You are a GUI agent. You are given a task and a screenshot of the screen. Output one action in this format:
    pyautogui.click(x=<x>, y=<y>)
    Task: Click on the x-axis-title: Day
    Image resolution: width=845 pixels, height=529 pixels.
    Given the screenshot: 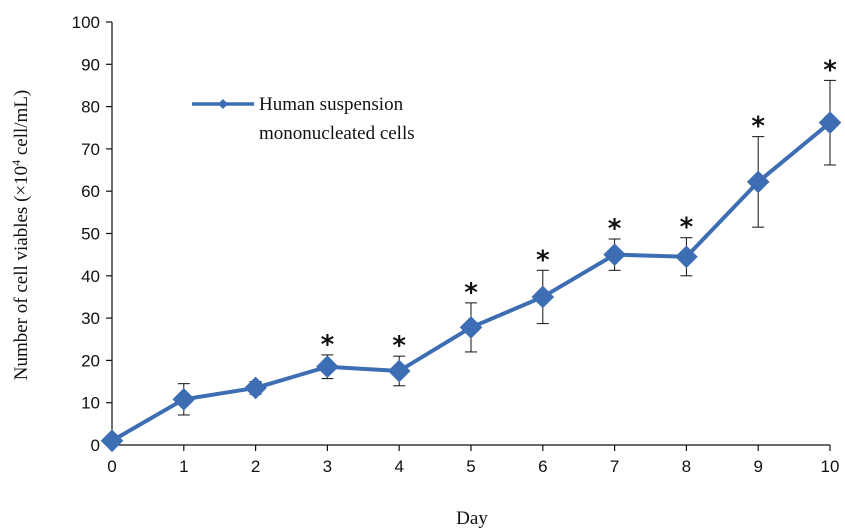 What is the action you would take?
    pyautogui.click(x=472, y=518)
    